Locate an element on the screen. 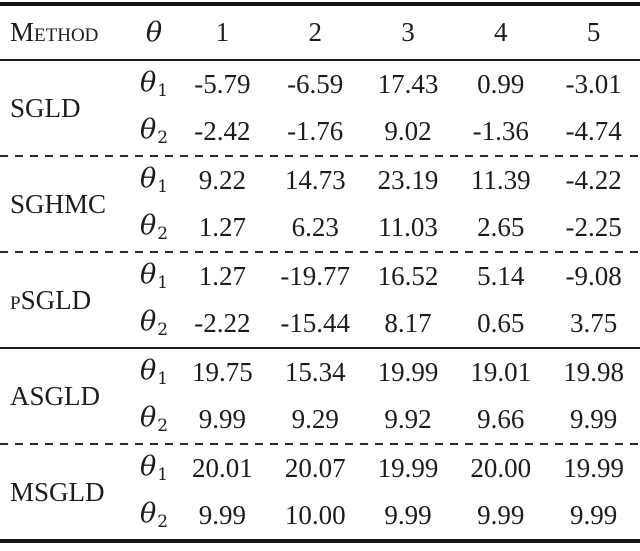 Image resolution: width=640 pixels, height=551 pixels. method-label: MSGLD is located at coordinates (57, 491).